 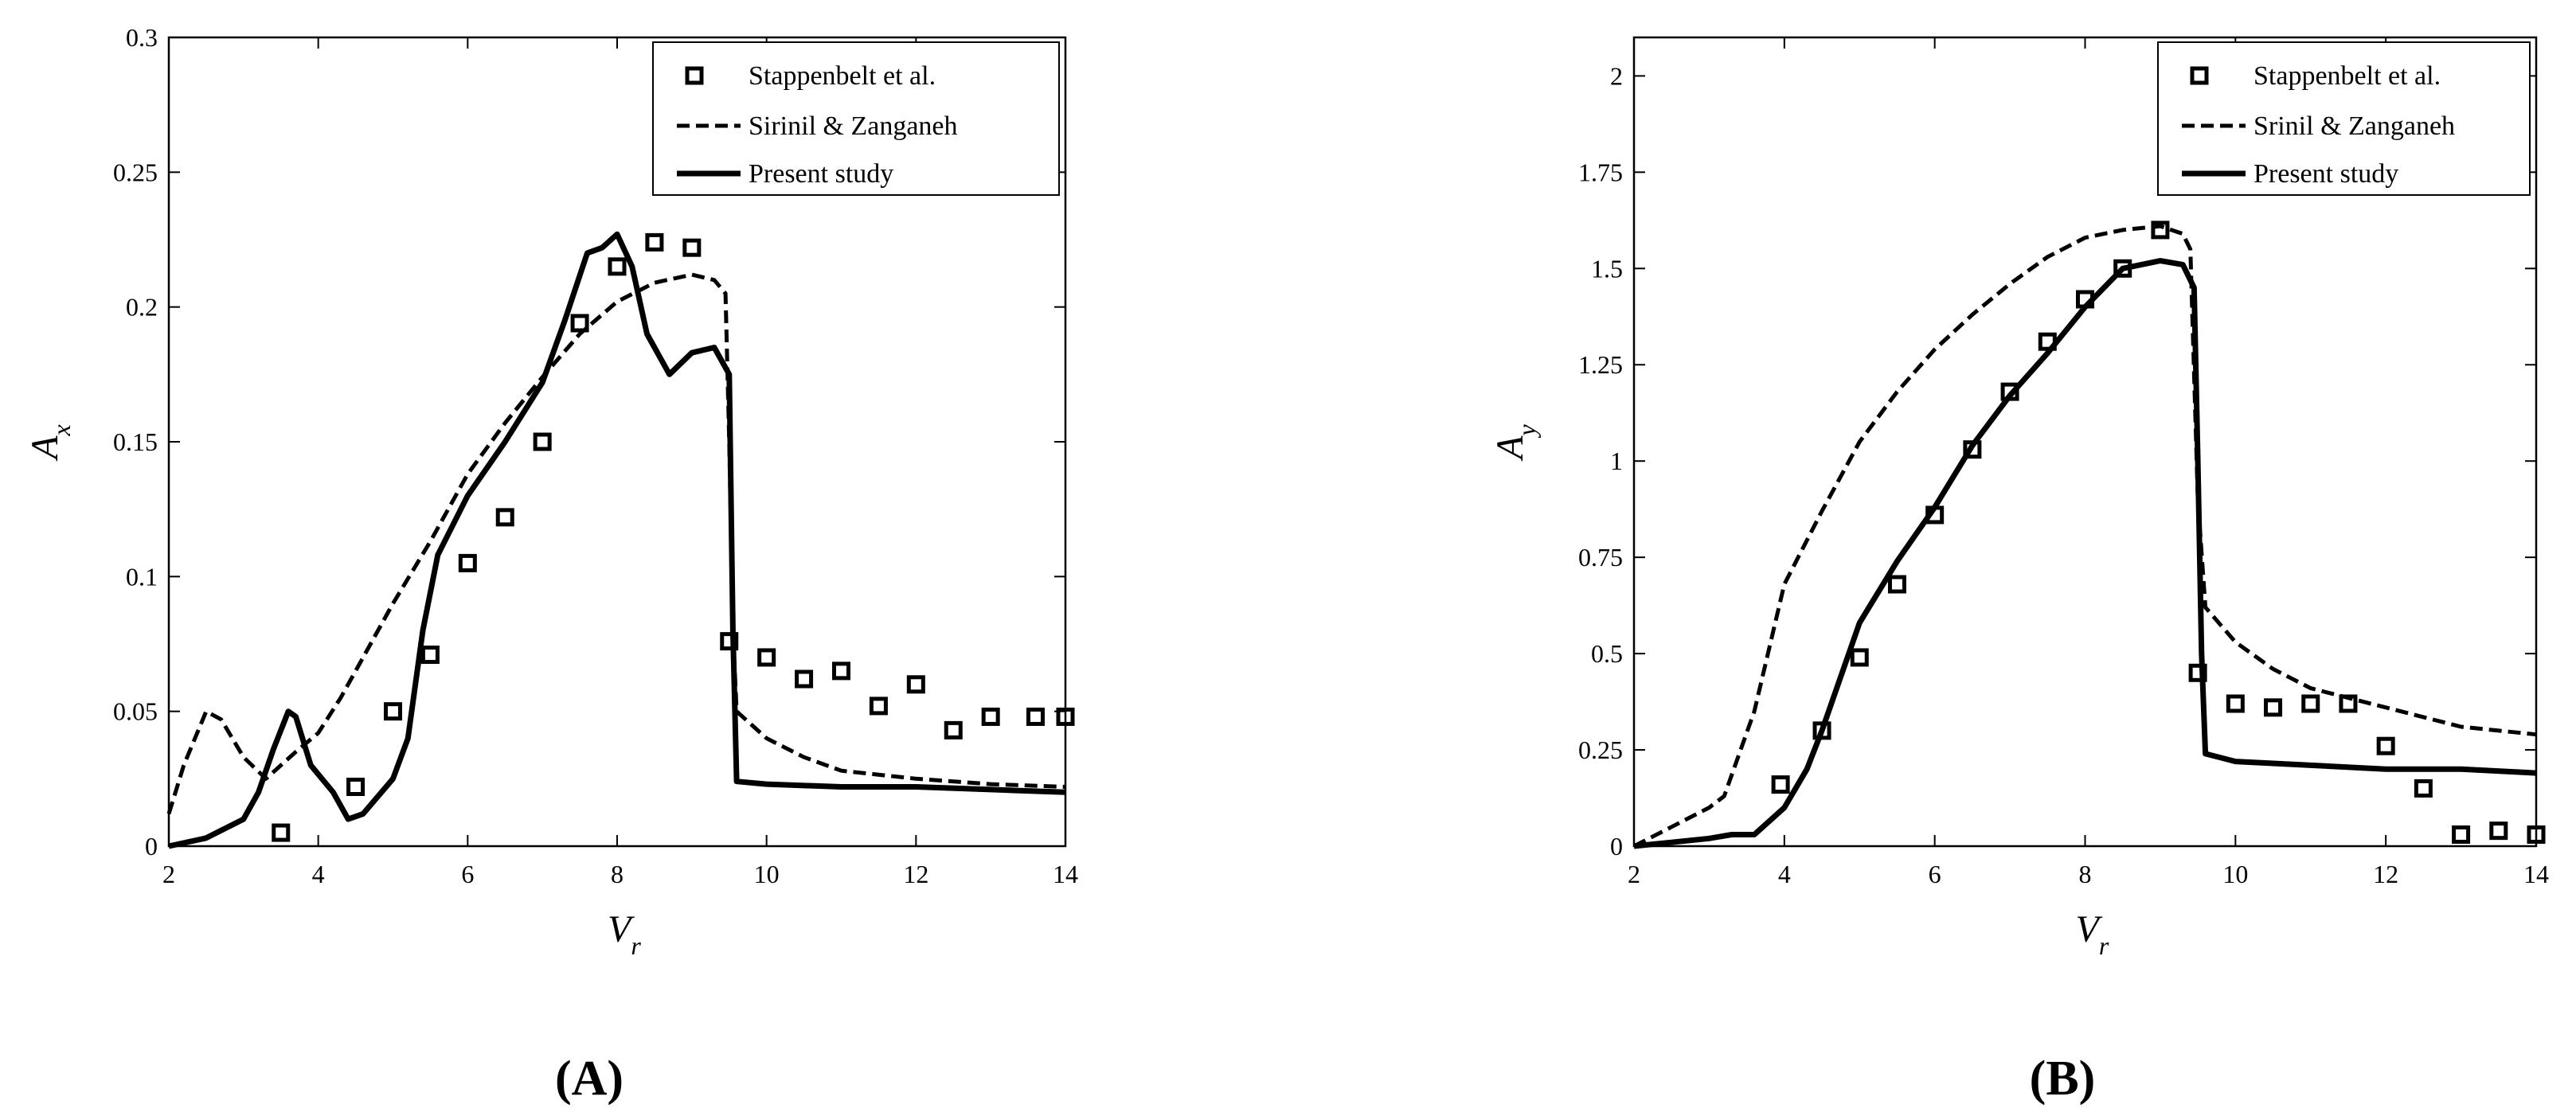 What do you see at coordinates (1526, 430) in the screenshot?
I see `y-axis-label-sub: y` at bounding box center [1526, 430].